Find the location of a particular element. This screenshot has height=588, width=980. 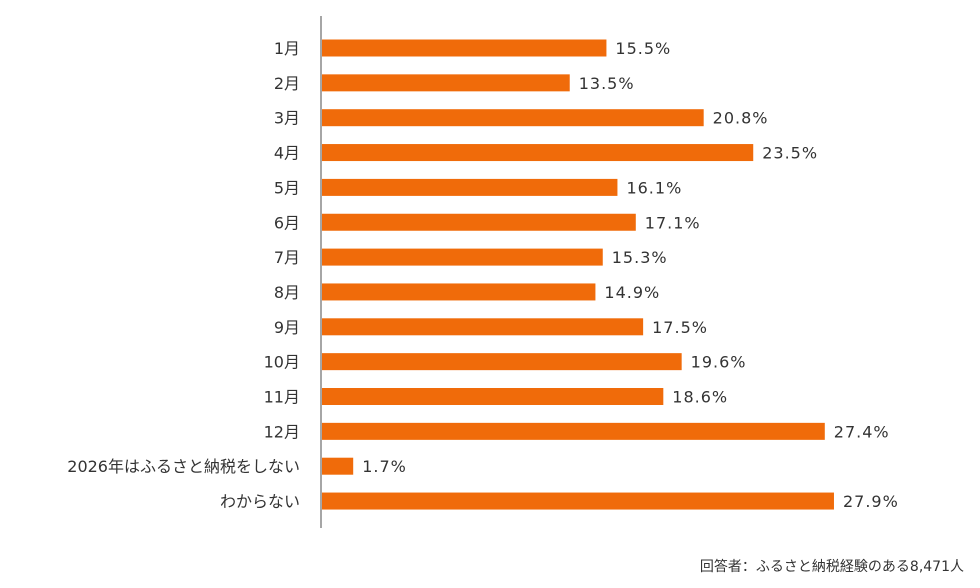

category-label-9: 9月 is located at coordinates (287, 327).